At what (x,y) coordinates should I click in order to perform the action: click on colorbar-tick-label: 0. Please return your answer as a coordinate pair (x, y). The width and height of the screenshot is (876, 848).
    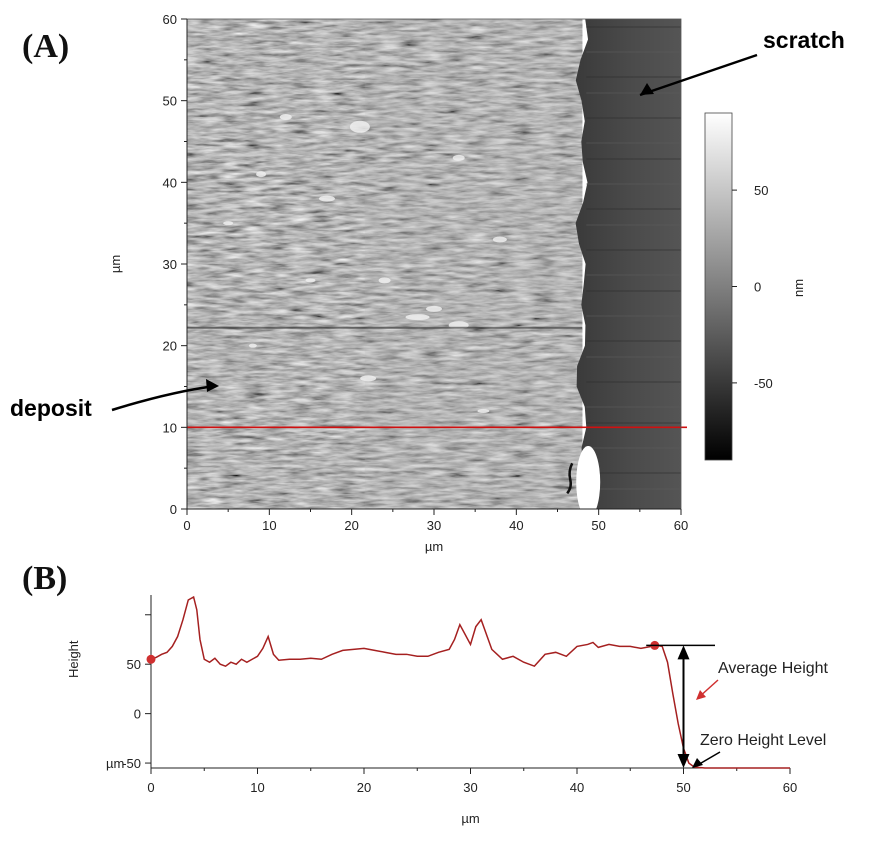
    Looking at the image, I should click on (757, 287).